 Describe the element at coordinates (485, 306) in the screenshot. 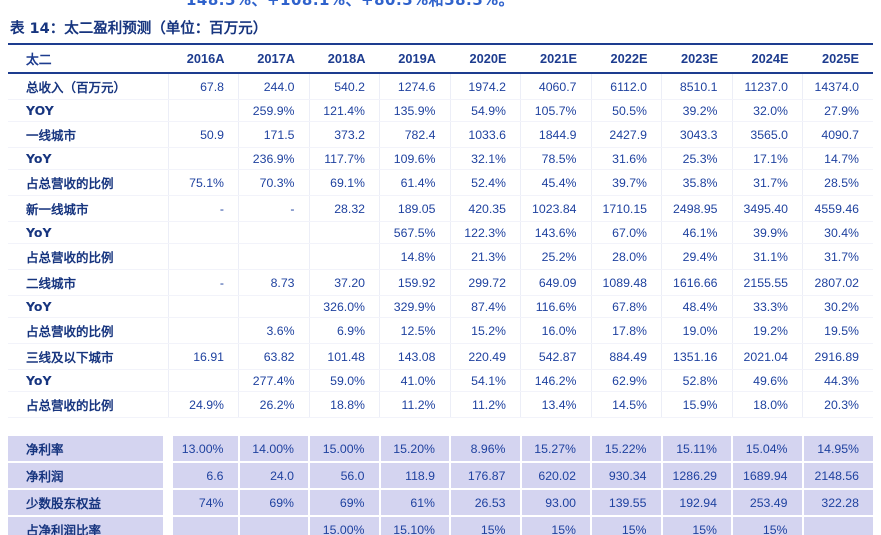

I see `cell-value: 87.4%` at that location.